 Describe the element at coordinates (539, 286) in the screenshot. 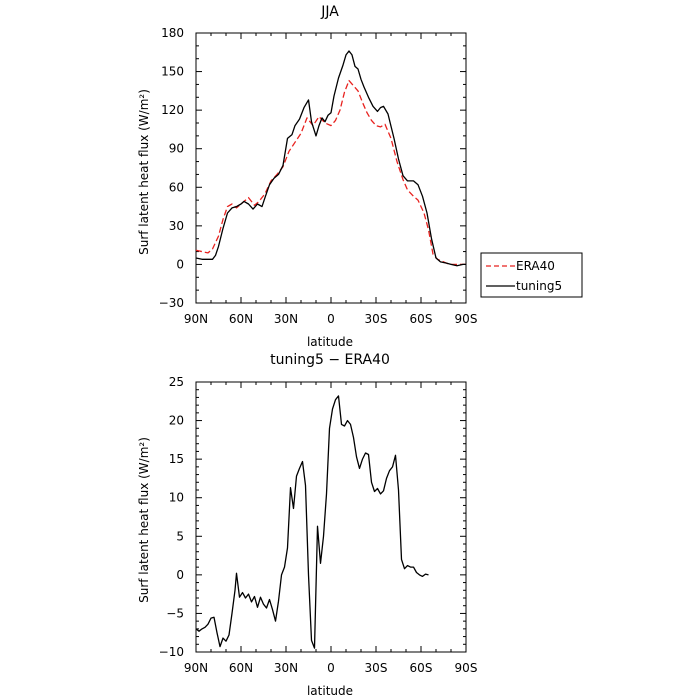

I see `legend-label: tuning5` at that location.